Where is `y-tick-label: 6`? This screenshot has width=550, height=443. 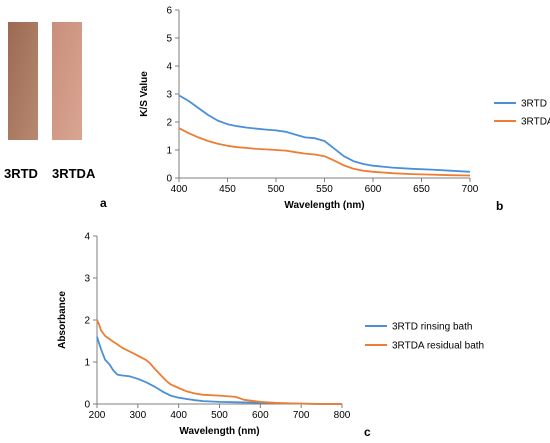 y-tick-label: 6 is located at coordinates (169, 11).